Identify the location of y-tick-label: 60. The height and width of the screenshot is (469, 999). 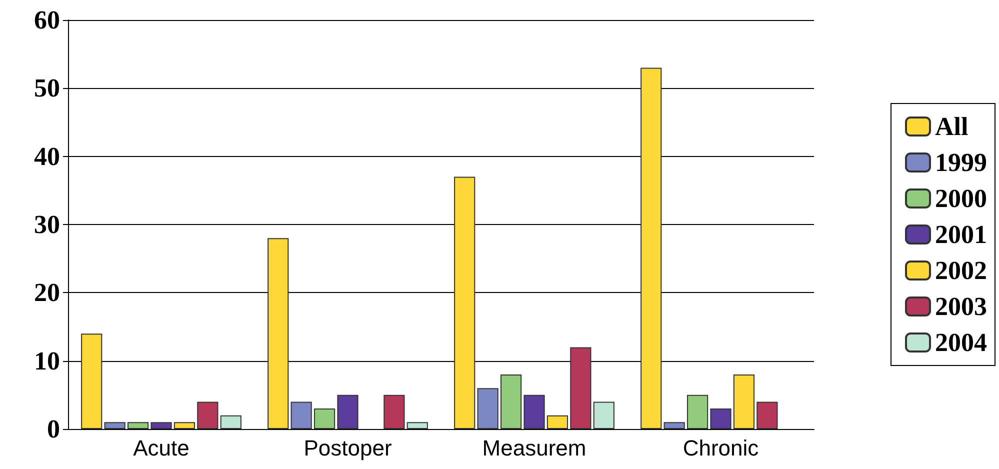
(47, 20).